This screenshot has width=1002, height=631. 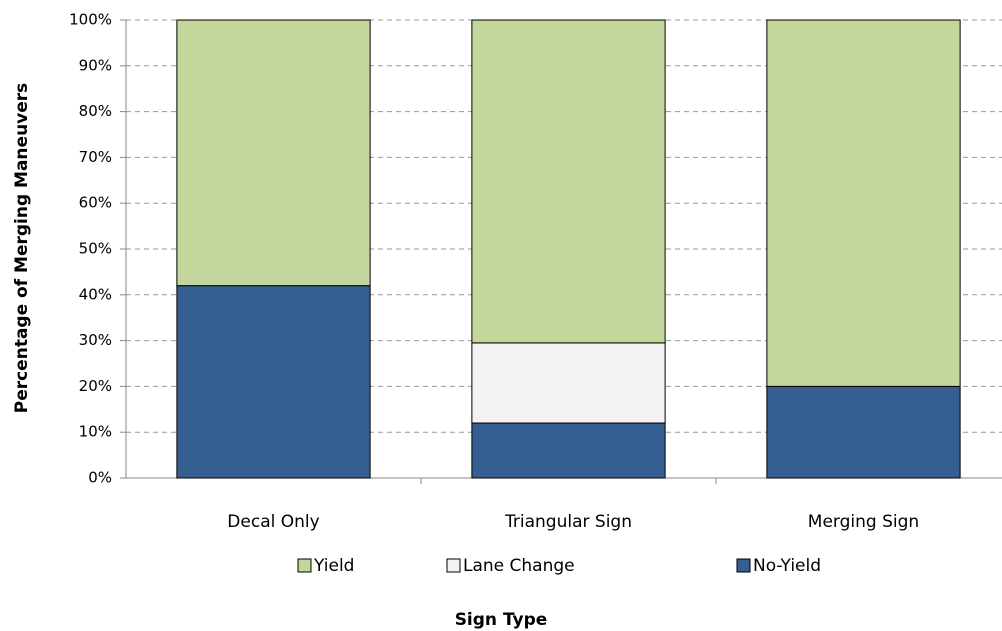 I want to click on legend-label: No-Yield, so click(x=787, y=566).